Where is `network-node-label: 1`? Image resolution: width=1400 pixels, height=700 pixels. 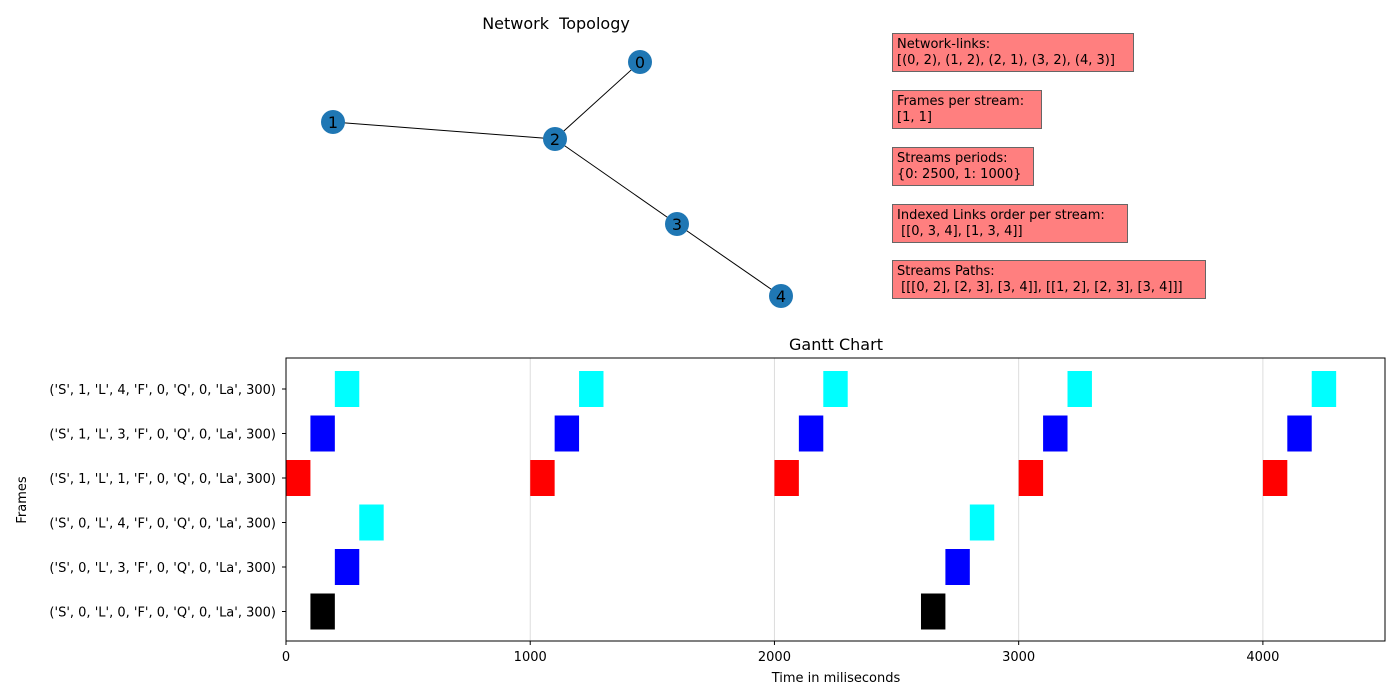
network-node-label: 1 is located at coordinates (333, 122).